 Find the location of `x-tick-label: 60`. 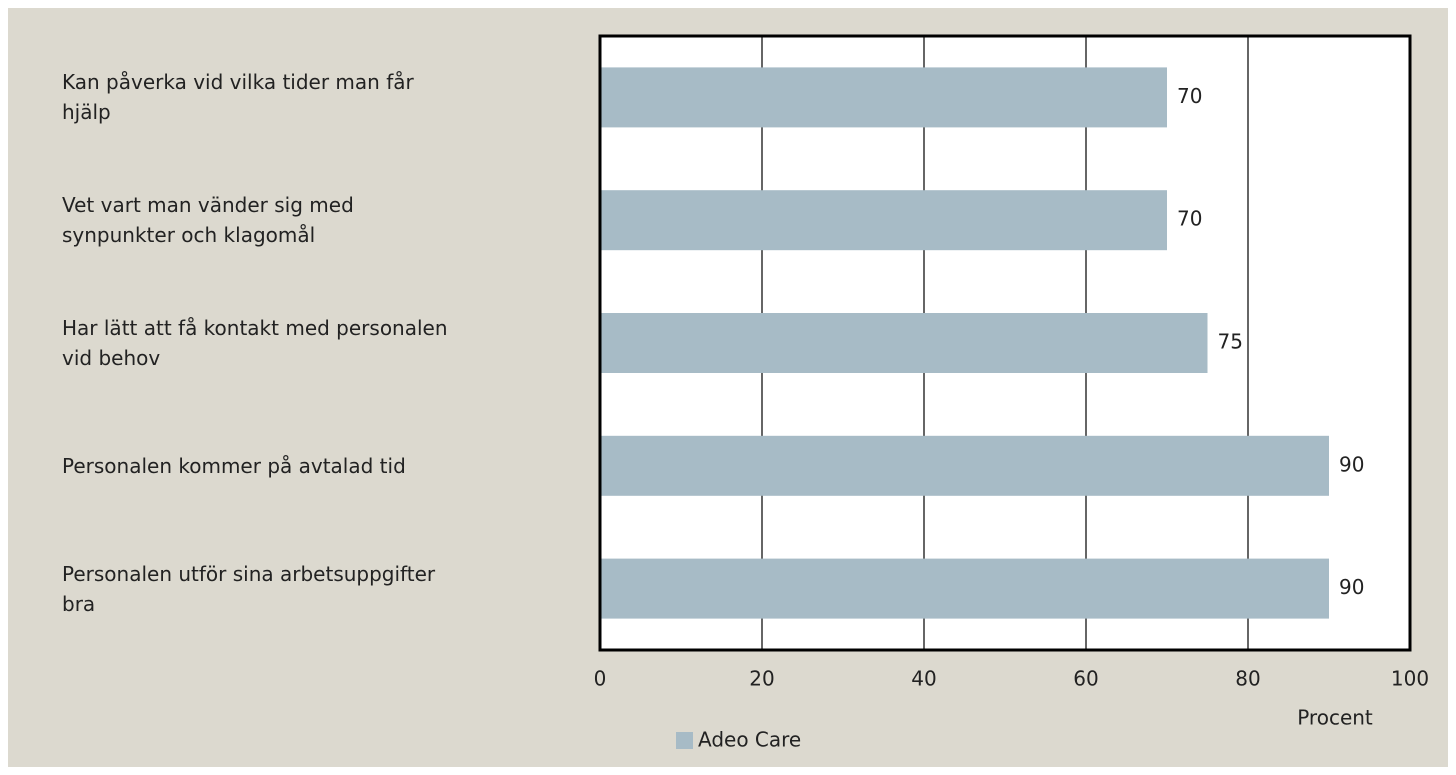

x-tick-label: 60 is located at coordinates (1085, 679).